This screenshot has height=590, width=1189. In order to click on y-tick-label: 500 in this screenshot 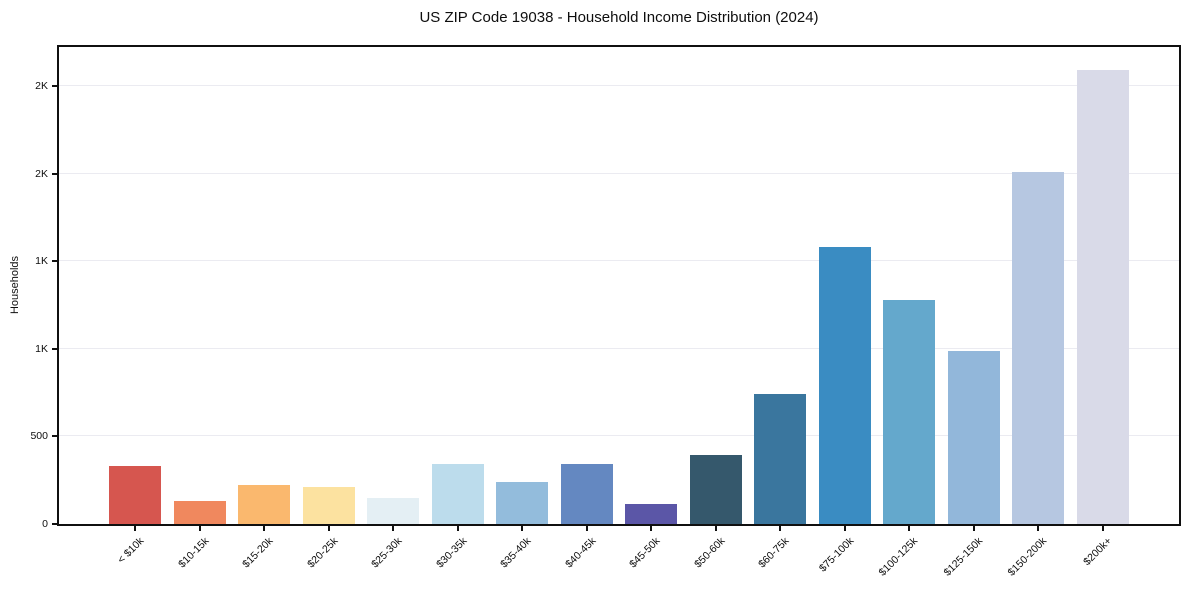, I will do `click(39, 436)`.